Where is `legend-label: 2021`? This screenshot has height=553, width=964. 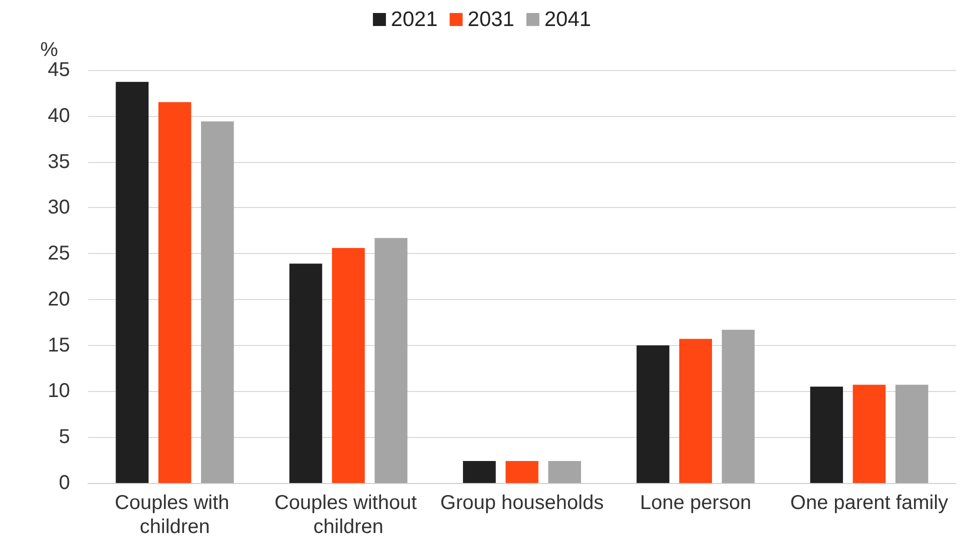 legend-label: 2021 is located at coordinates (414, 19).